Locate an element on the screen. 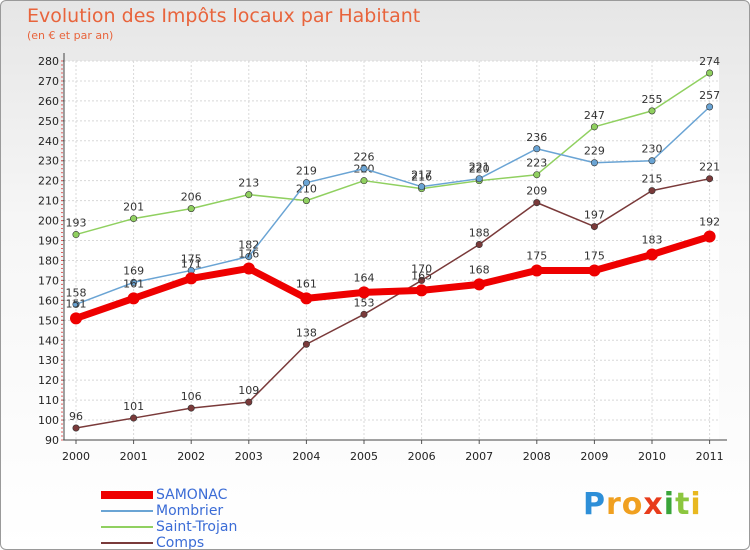 Image resolution: width=750 pixels, height=550 pixels. y-tick-label: 220 is located at coordinates (48, 181).